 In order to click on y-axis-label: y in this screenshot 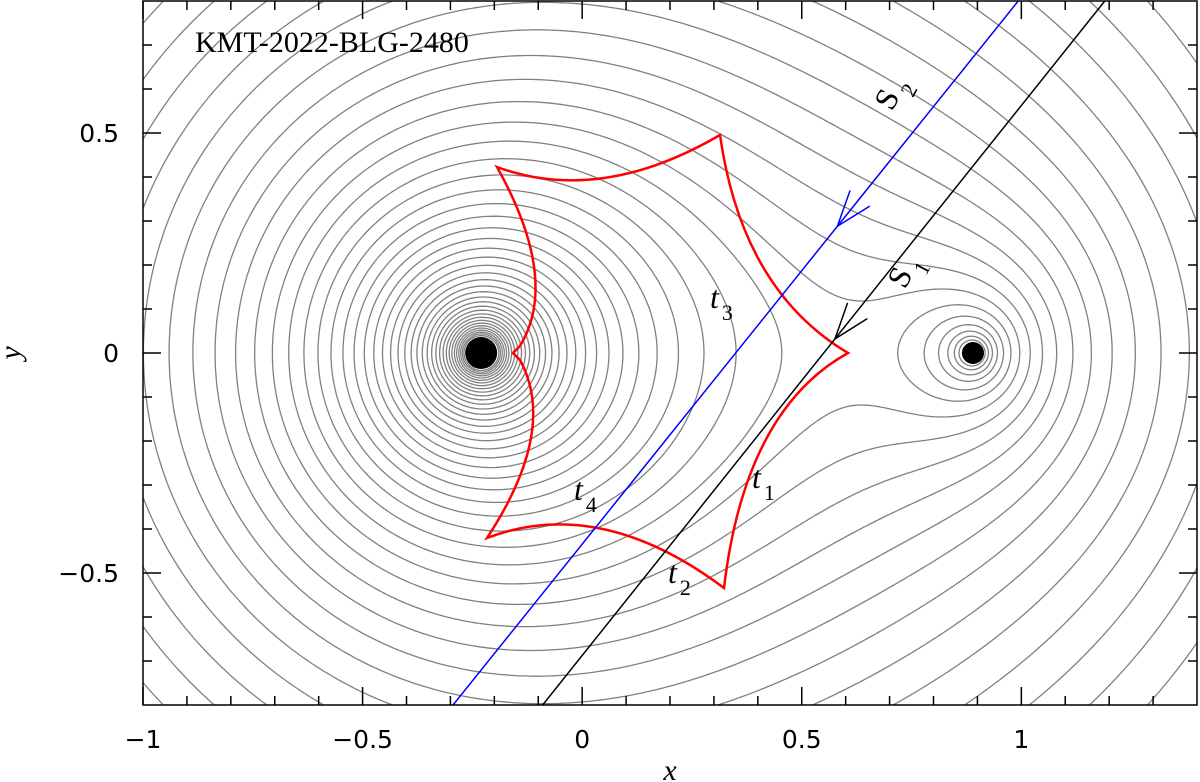, I will do `click(13, 354)`.